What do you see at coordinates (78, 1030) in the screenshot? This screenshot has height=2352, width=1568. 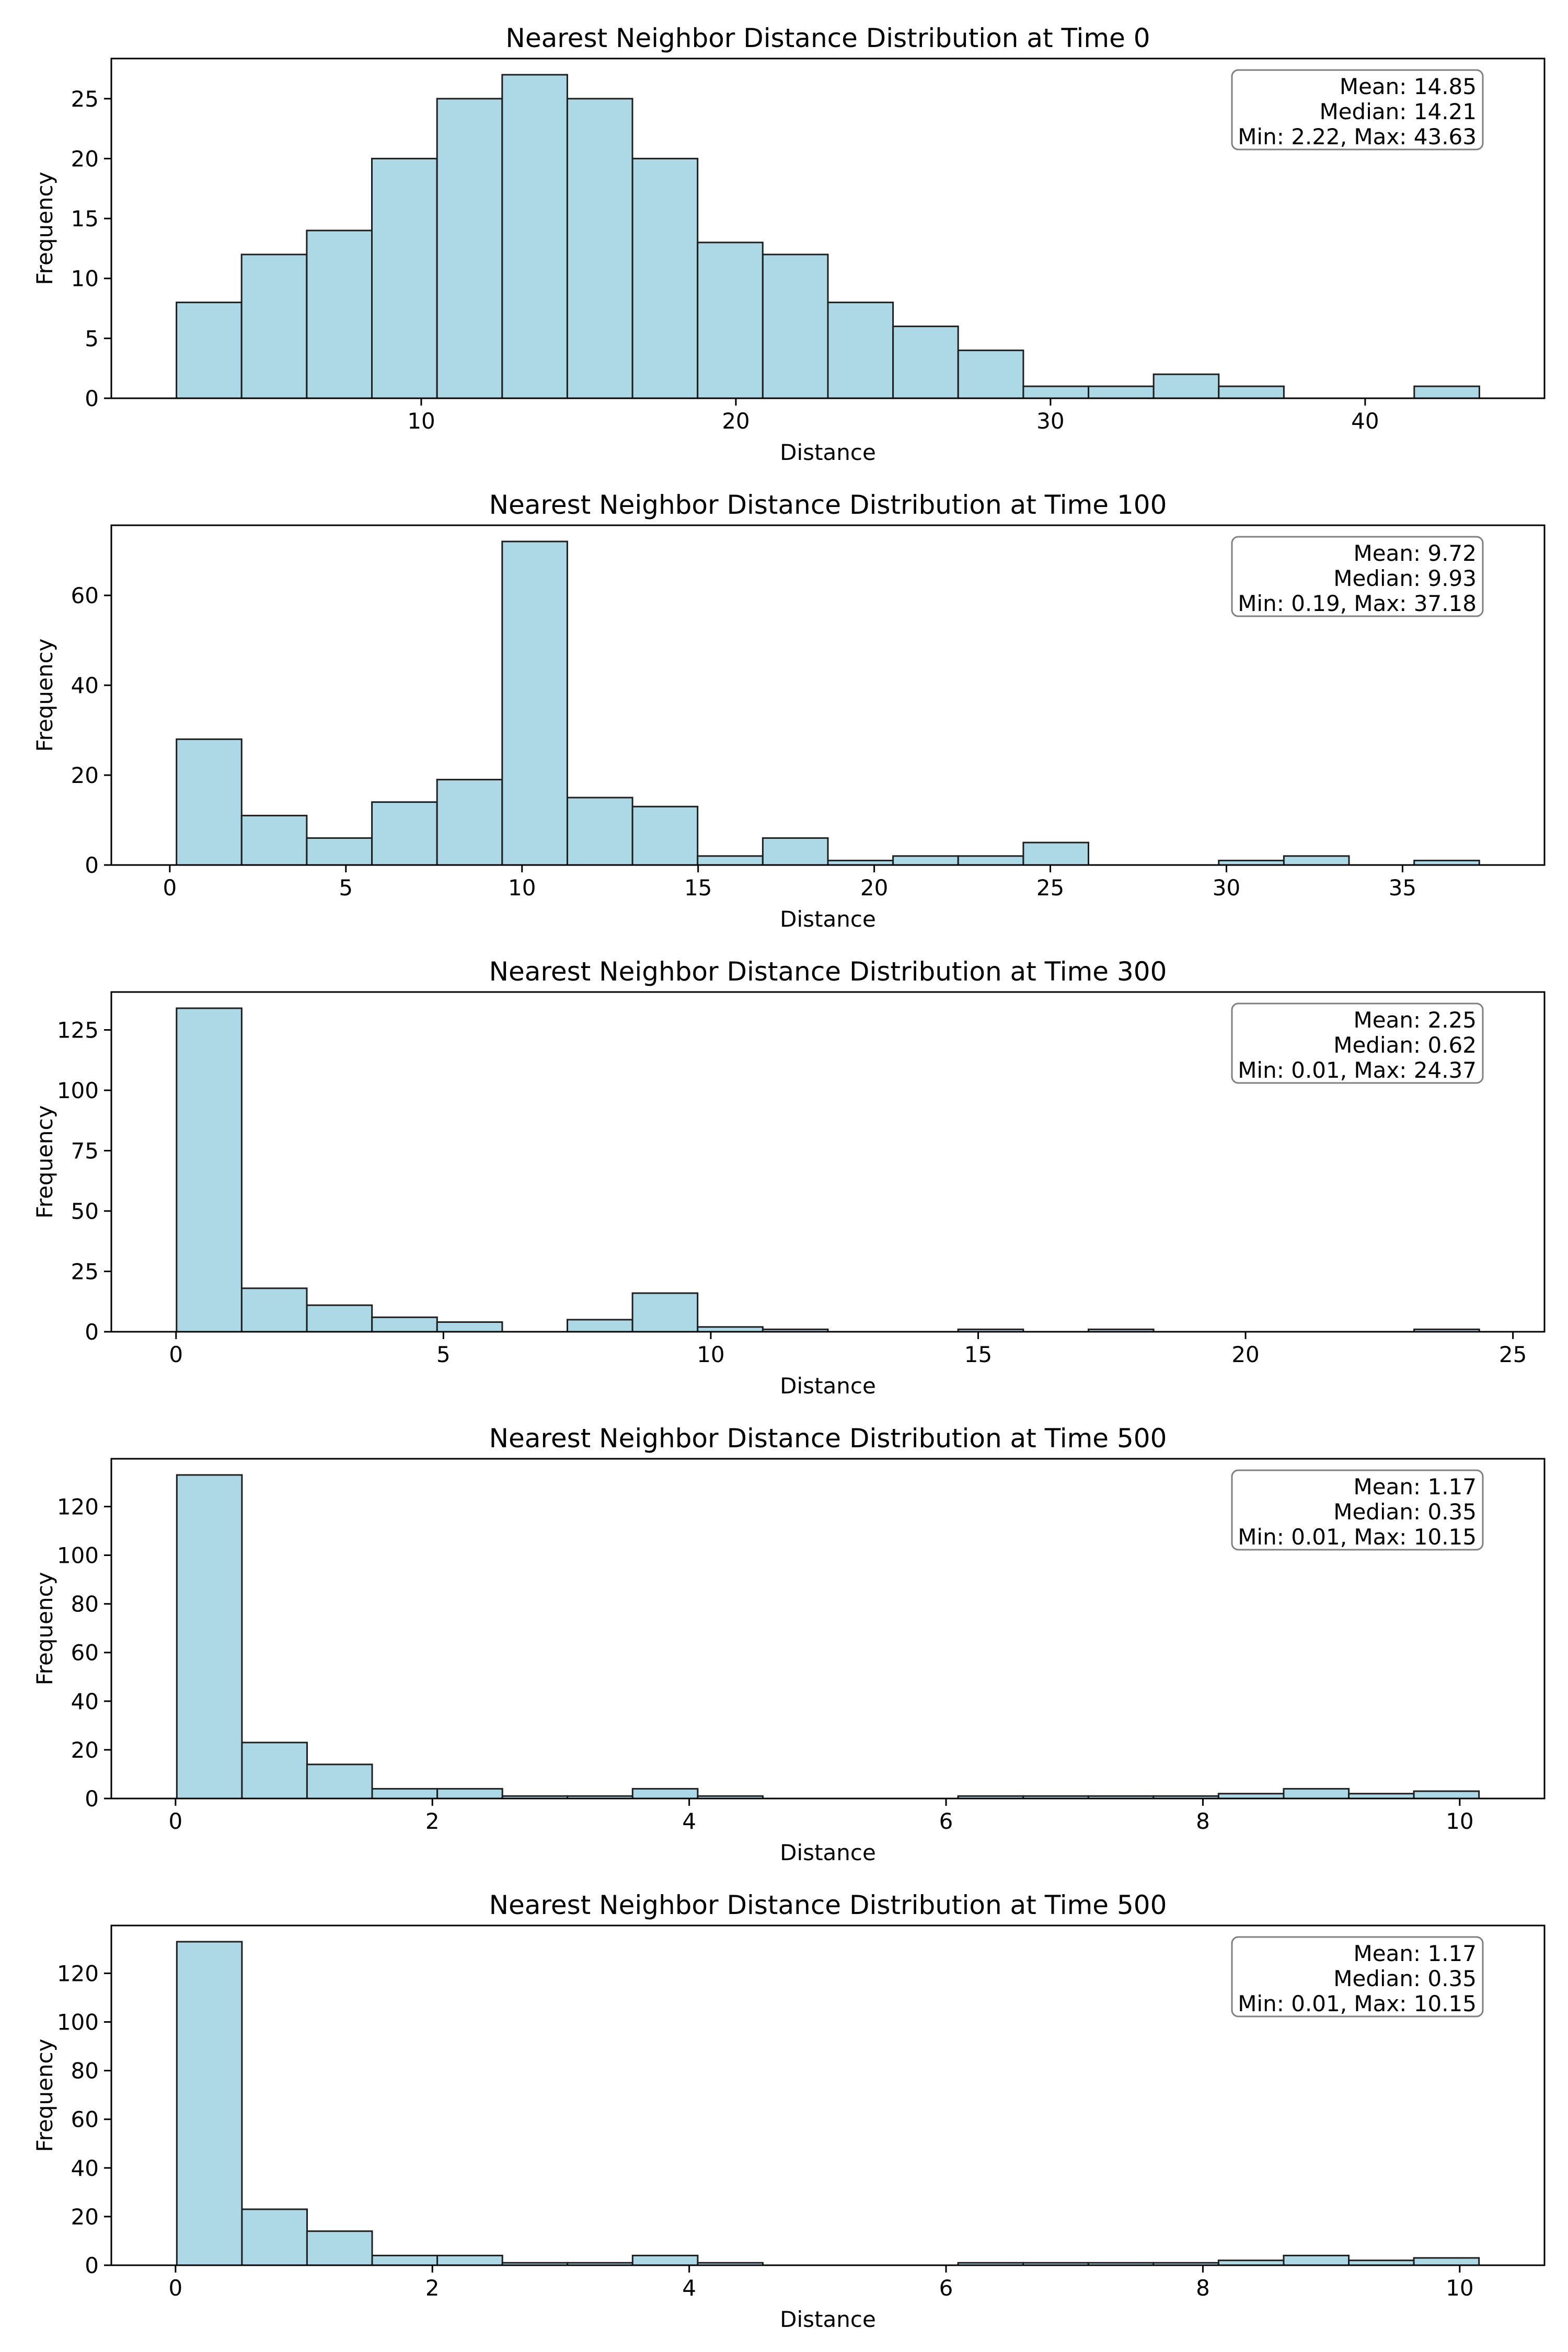 I see `y-tick-label: 125` at bounding box center [78, 1030].